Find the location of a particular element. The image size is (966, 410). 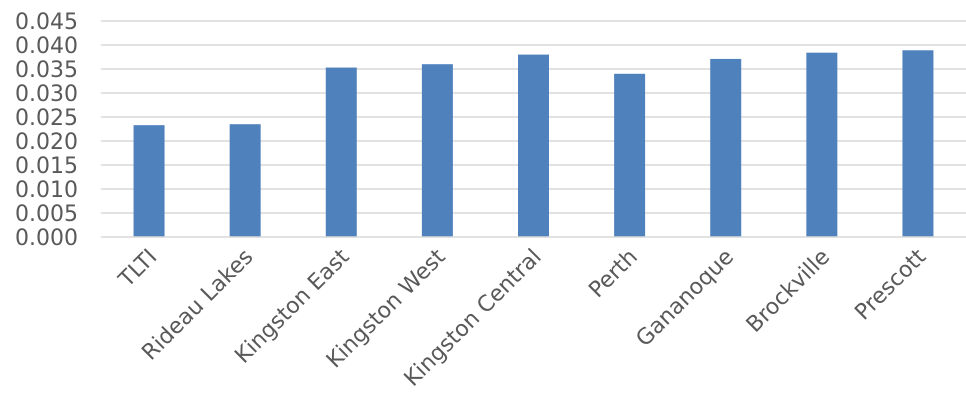

bar-prescott is located at coordinates (918, 143).